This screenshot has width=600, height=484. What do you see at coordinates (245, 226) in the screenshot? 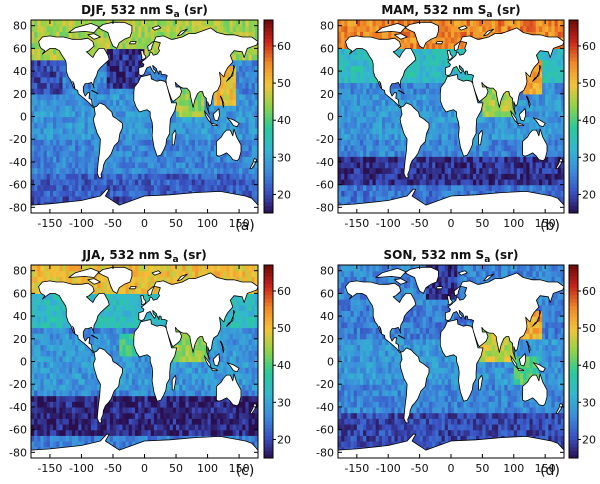
I see `panel-label-a: (a)` at bounding box center [245, 226].